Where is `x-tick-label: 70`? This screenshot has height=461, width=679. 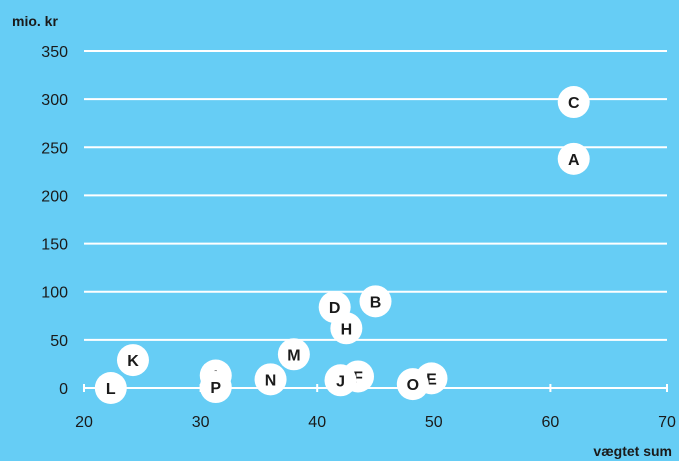
x-tick-label: 70 is located at coordinates (667, 422).